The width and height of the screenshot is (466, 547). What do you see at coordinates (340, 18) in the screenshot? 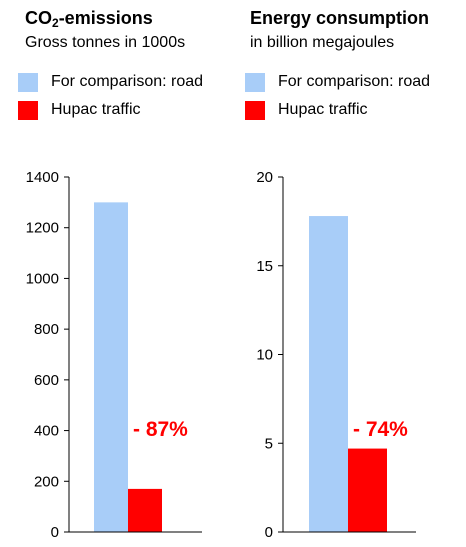
I see `chart2-title: Energy consumption` at bounding box center [340, 18].